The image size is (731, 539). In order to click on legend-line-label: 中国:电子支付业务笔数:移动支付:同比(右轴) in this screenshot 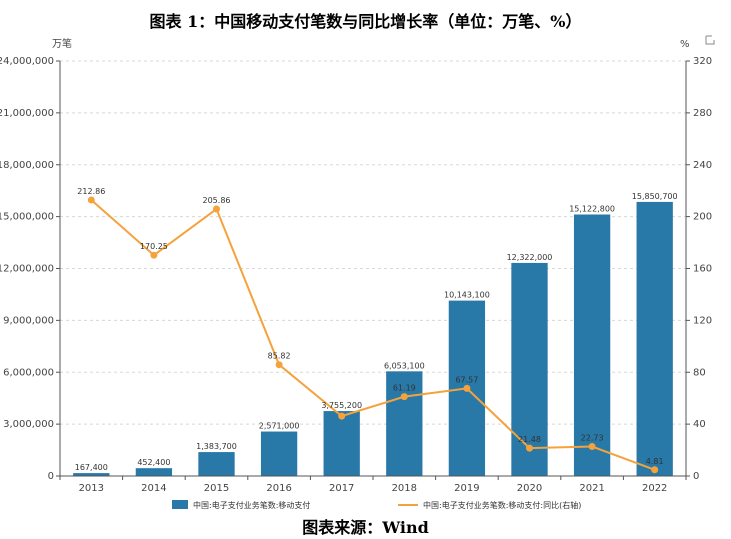, I will do `click(502, 505)`.